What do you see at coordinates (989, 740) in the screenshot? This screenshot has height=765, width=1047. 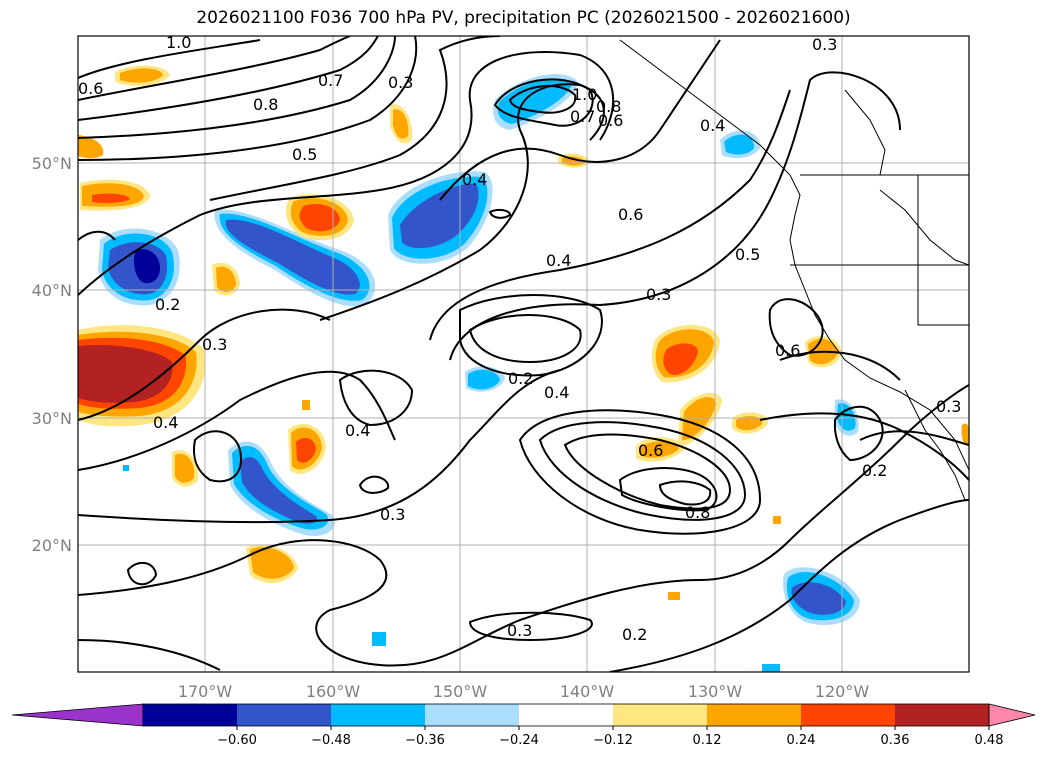 I see `colorbar-tick-label: 0.48` at bounding box center [989, 740].